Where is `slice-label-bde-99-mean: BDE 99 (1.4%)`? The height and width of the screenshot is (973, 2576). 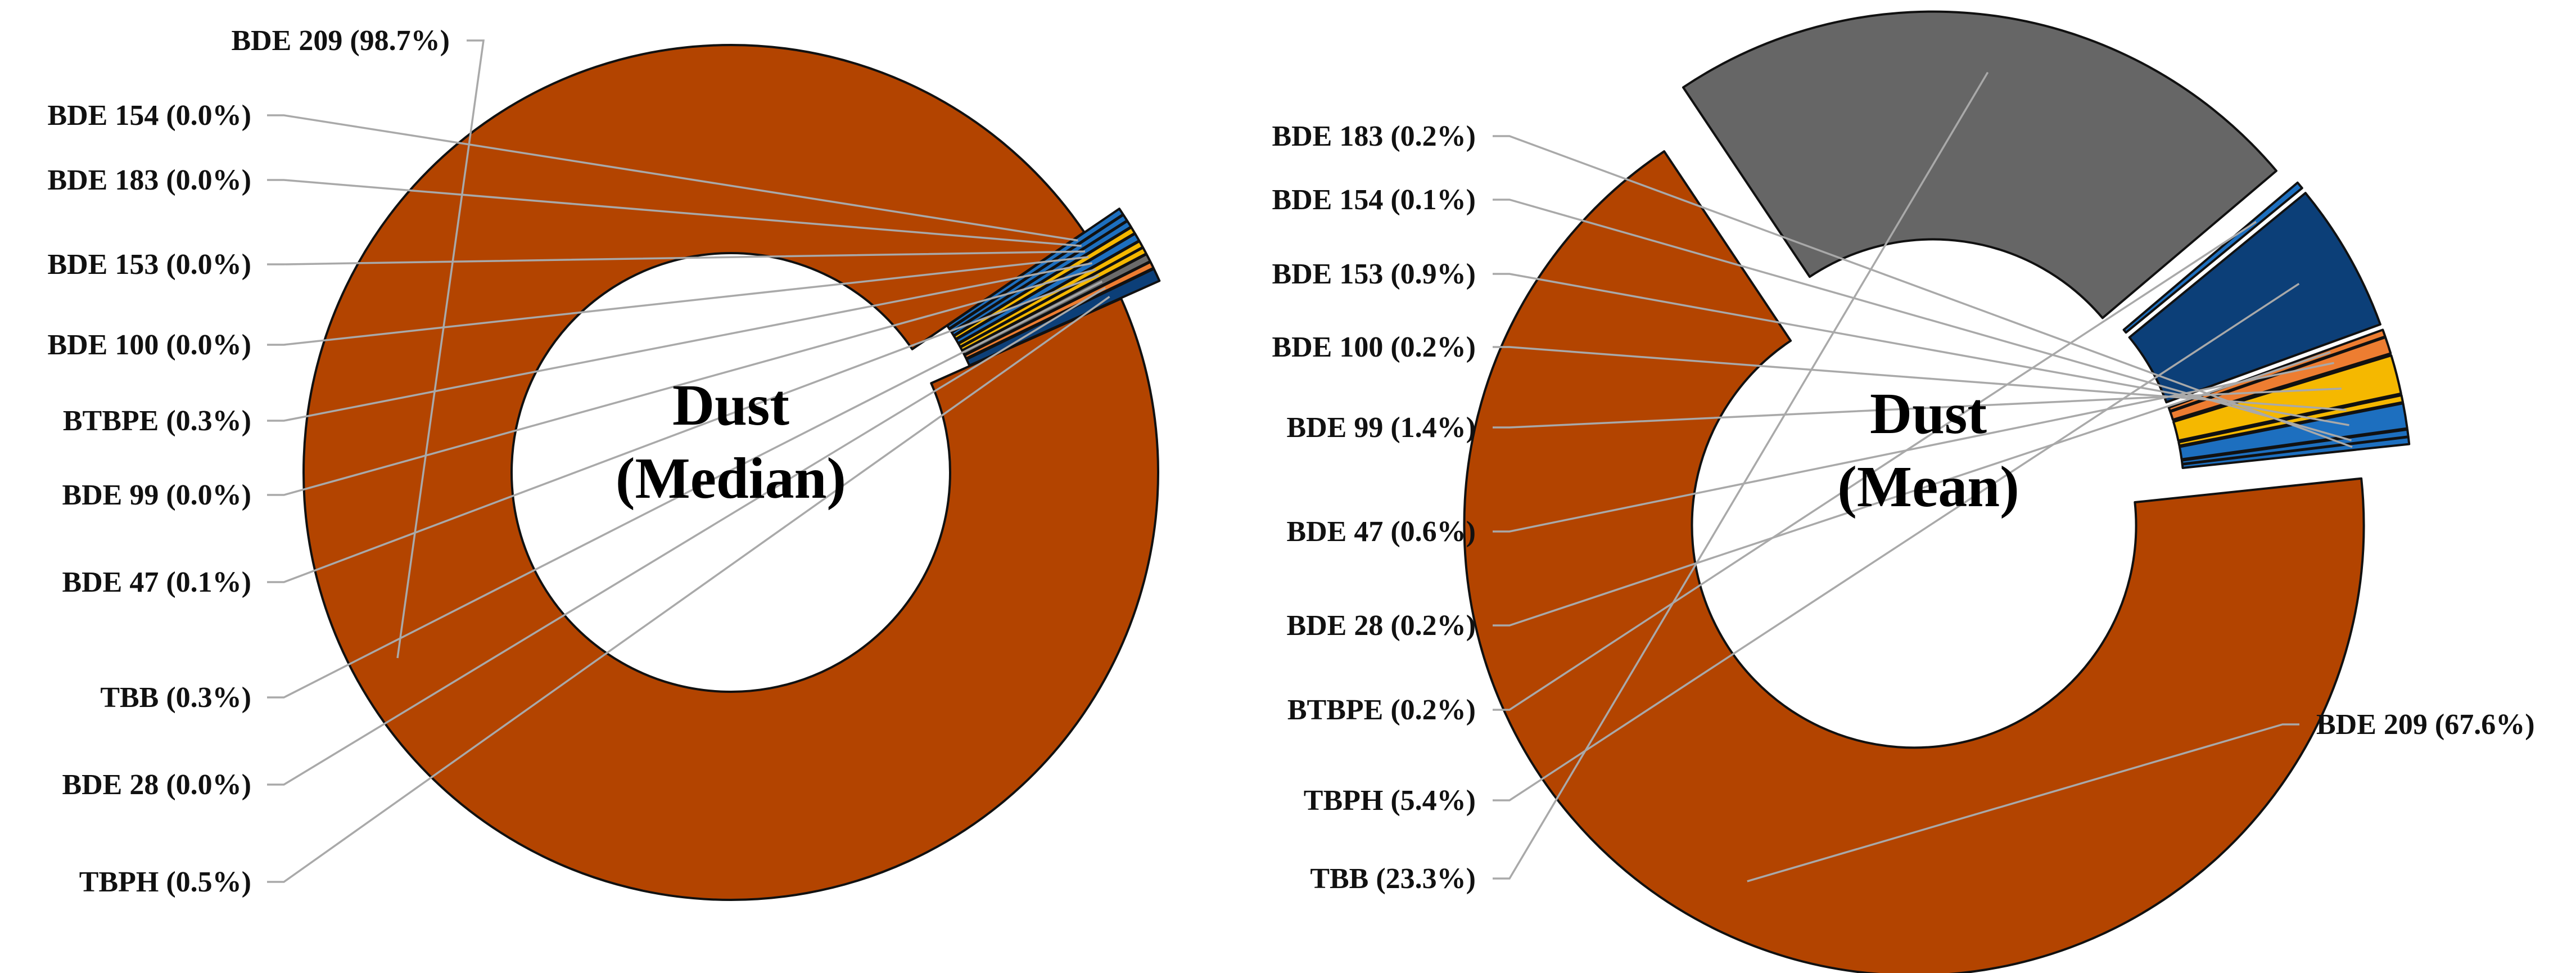
slice-label-bde-99-mean: BDE 99 (1.4%) is located at coordinates (1381, 428).